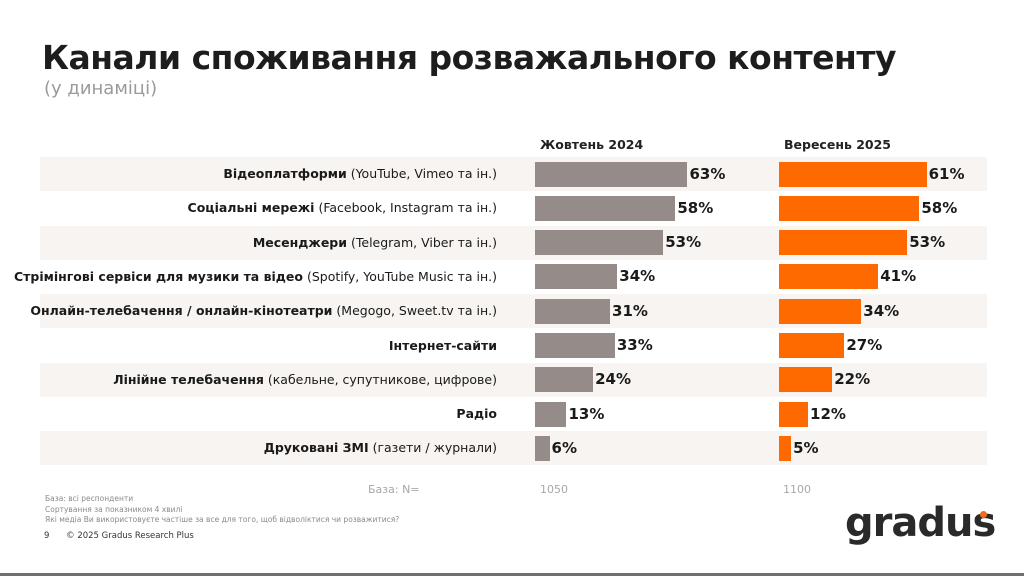 This screenshot has height=576, width=1024. I want to click on value-label-2025: 12%, so click(828, 413).